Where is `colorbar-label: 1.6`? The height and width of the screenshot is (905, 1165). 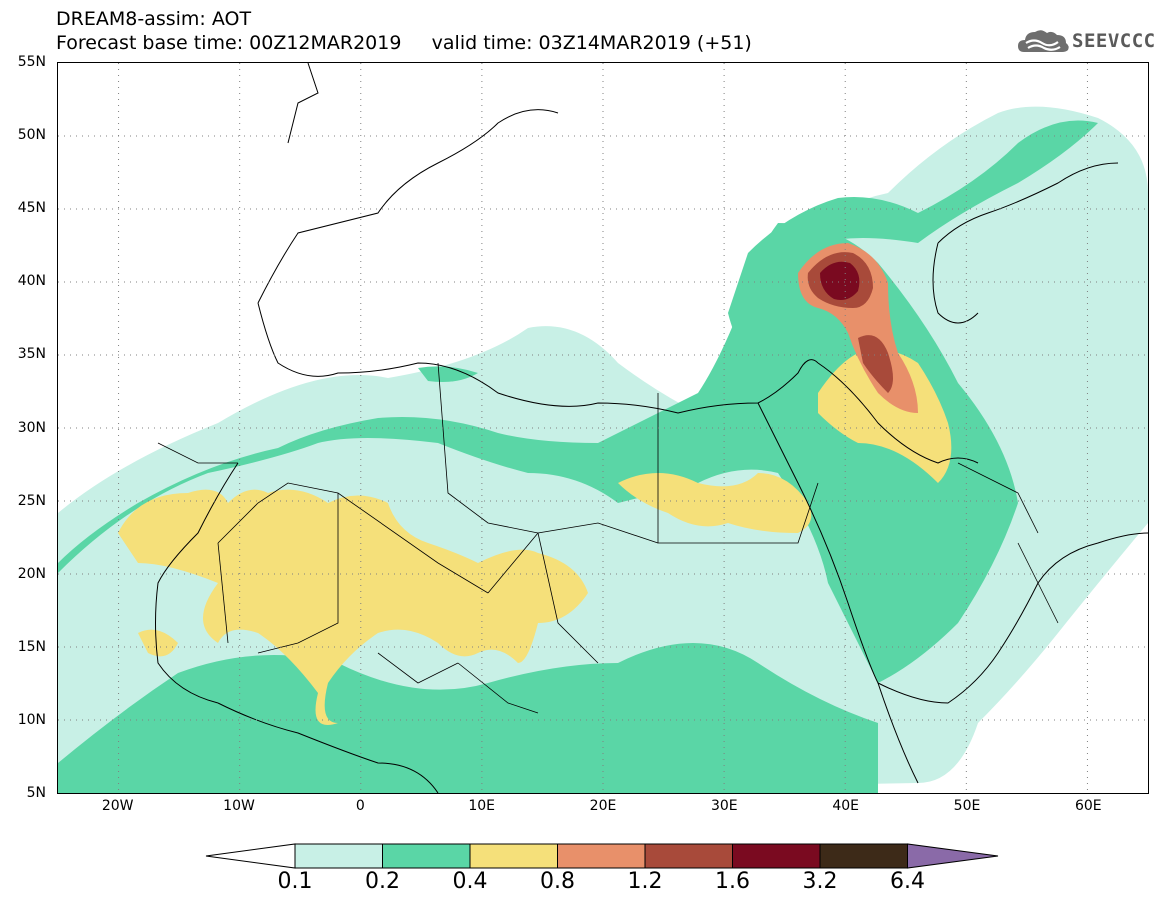 colorbar-label: 1.6 is located at coordinates (732, 881).